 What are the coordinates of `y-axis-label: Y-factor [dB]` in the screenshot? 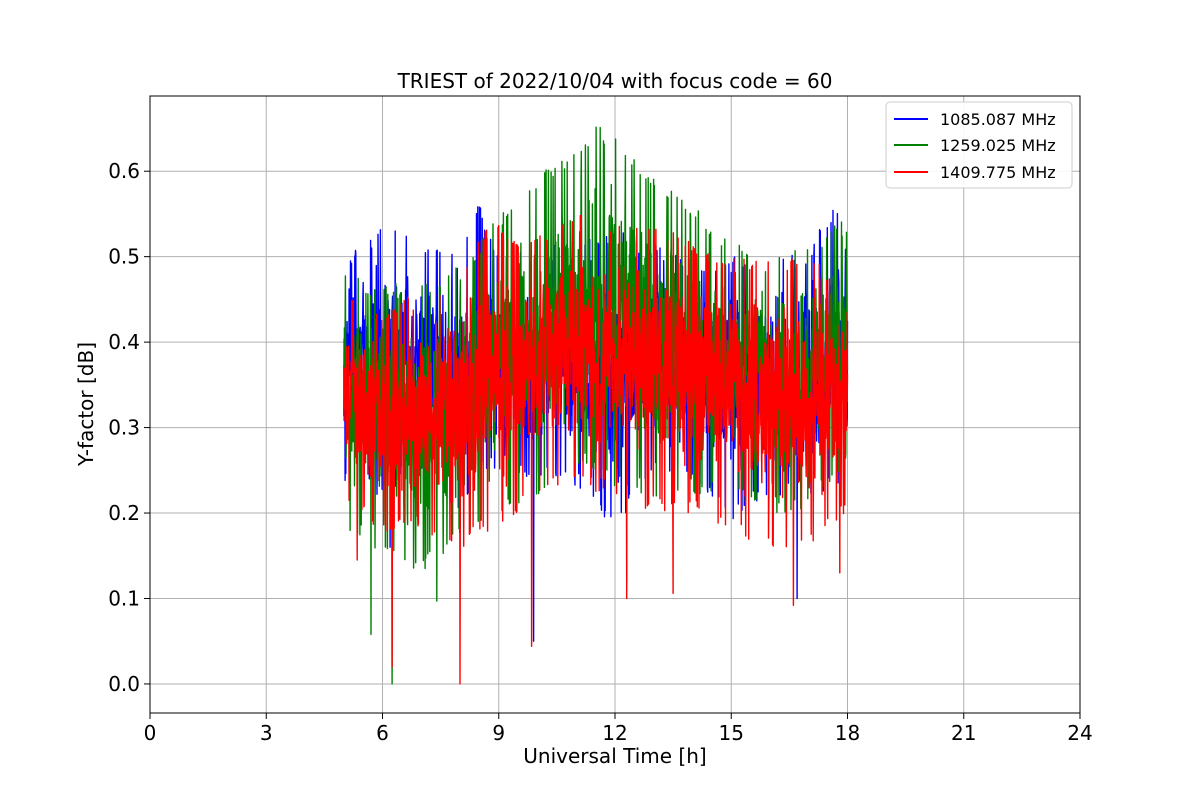 It's located at (86, 404).